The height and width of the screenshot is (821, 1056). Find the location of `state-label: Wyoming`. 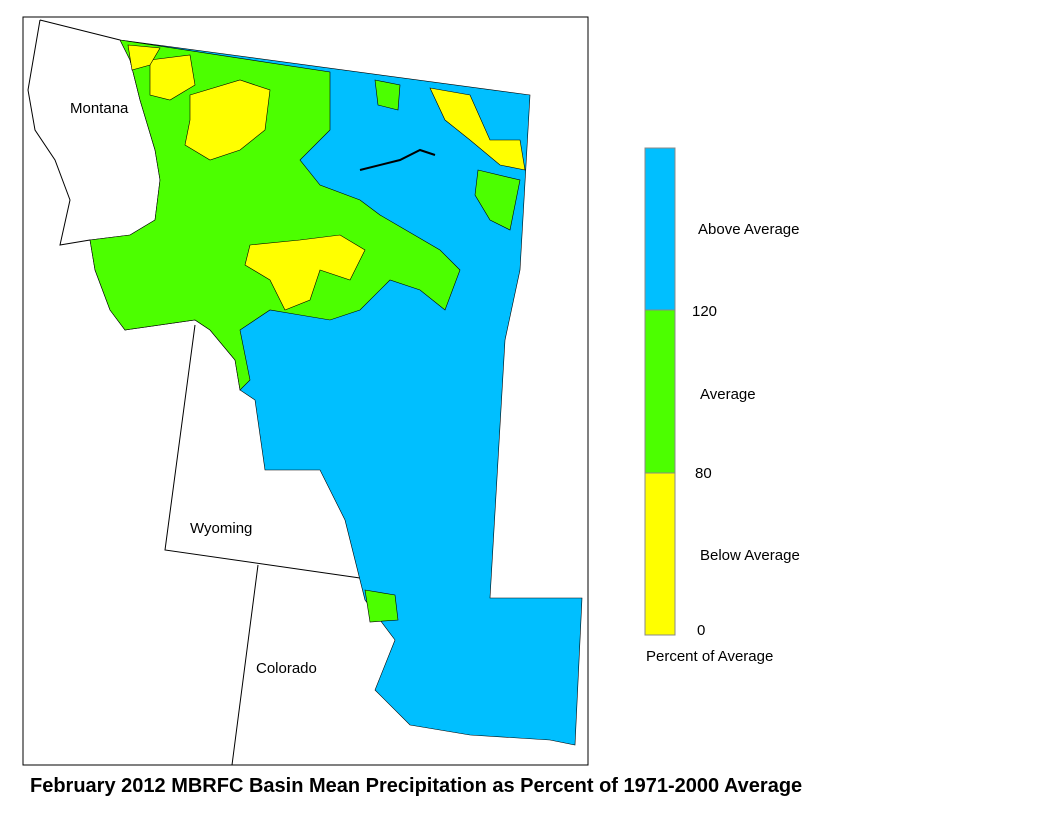

state-label: Wyoming is located at coordinates (221, 528).